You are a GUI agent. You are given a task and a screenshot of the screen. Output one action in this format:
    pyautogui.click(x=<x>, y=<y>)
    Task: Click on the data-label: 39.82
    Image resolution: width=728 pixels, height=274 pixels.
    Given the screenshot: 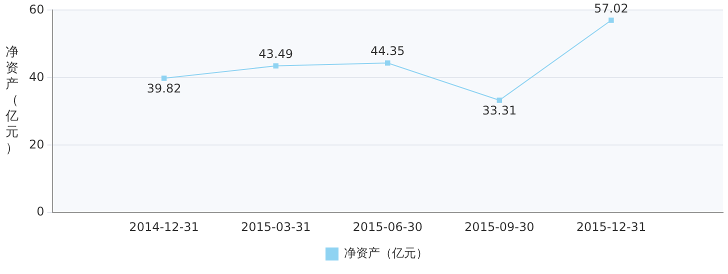 What is the action you would take?
    pyautogui.click(x=164, y=88)
    